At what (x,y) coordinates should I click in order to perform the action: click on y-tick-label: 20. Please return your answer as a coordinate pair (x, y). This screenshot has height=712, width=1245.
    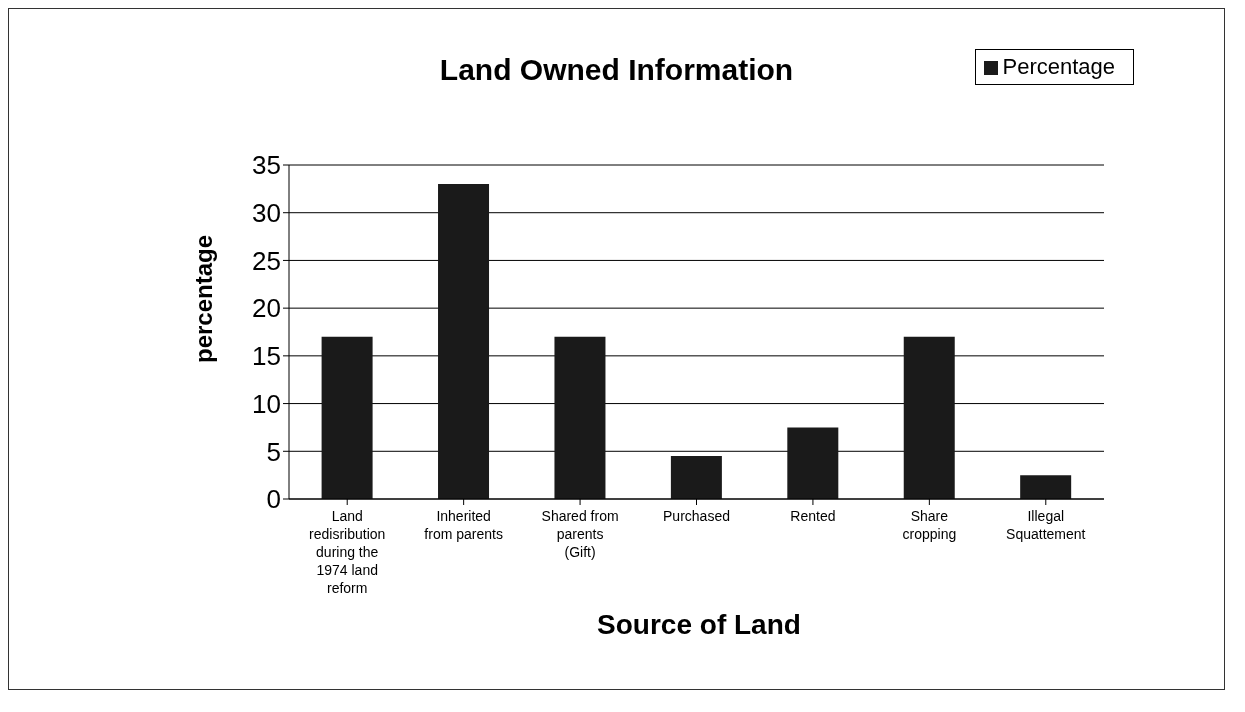
    Looking at the image, I should click on (266, 308).